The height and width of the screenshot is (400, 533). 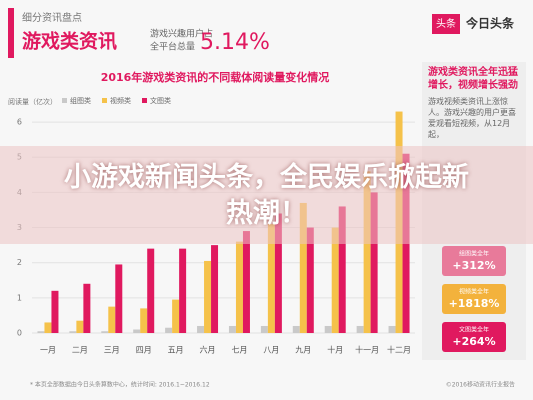 What do you see at coordinates (474, 330) in the screenshot?
I see `badge-label: 文图类全年` at bounding box center [474, 330].